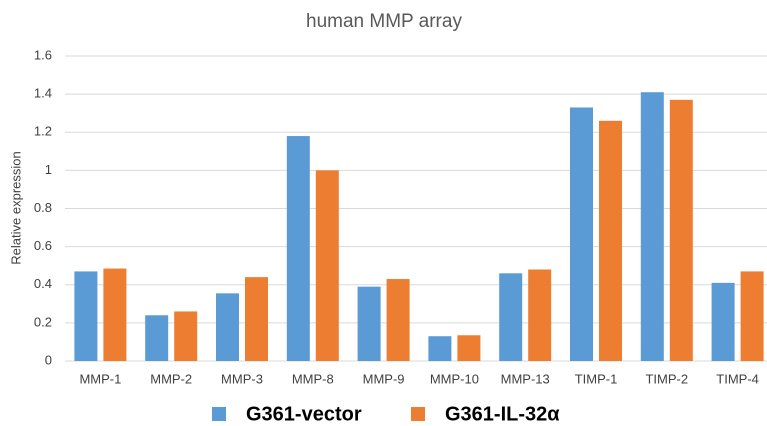 The image size is (767, 426). What do you see at coordinates (43, 54) in the screenshot?
I see `y-tick-label: 1.6` at bounding box center [43, 54].